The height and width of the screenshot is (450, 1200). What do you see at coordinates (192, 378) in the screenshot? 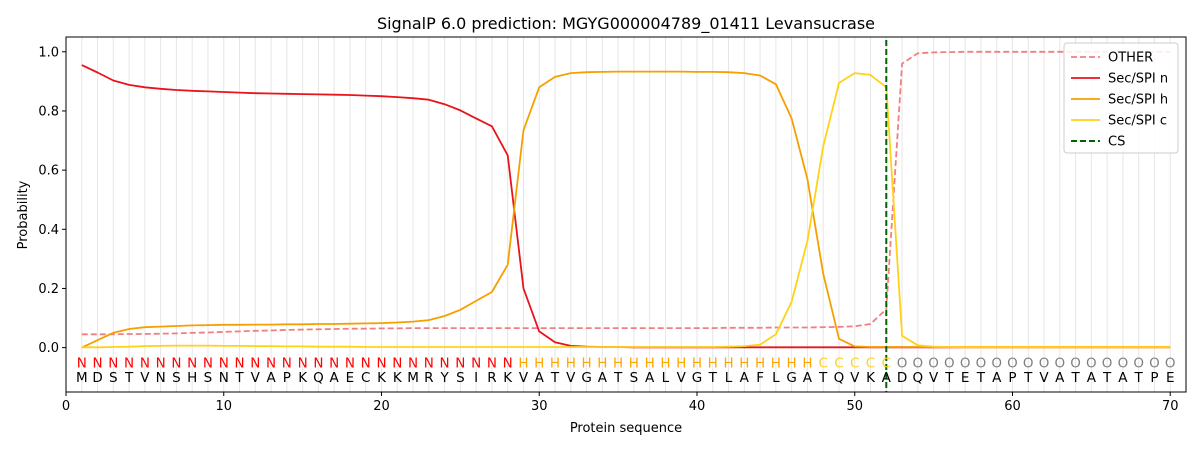
I see `residue-label: H` at bounding box center [192, 378].